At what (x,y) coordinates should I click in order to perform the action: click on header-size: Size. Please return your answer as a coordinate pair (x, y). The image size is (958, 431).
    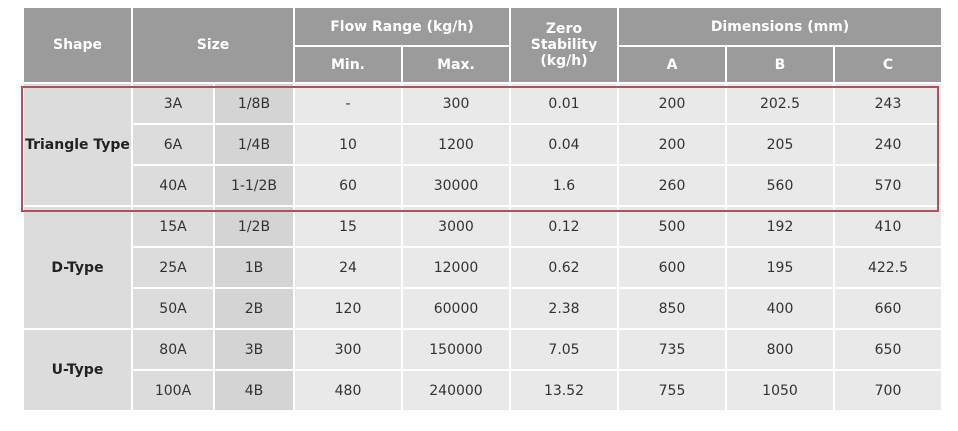
    Looking at the image, I should click on (213, 45).